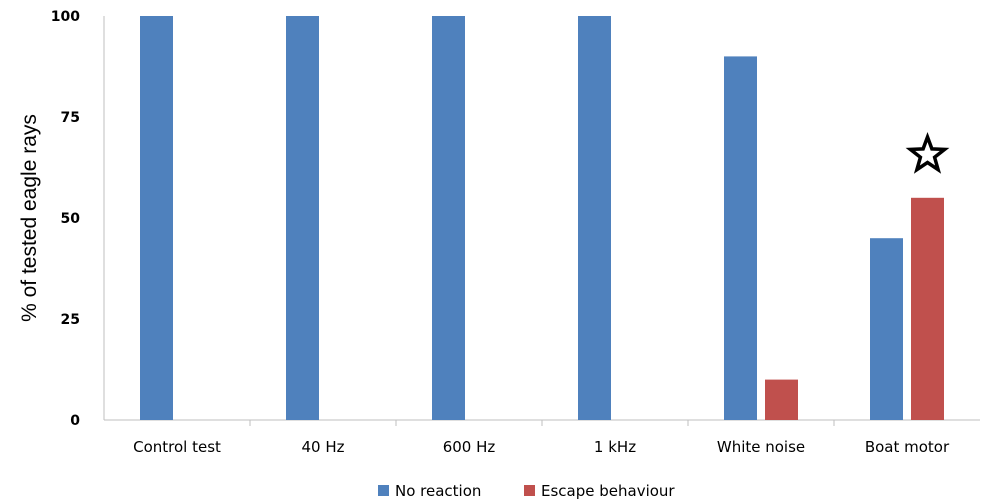 The width and height of the screenshot is (989, 503). Describe the element at coordinates (608, 491) in the screenshot. I see `legend-label: Escape behaviour` at that location.